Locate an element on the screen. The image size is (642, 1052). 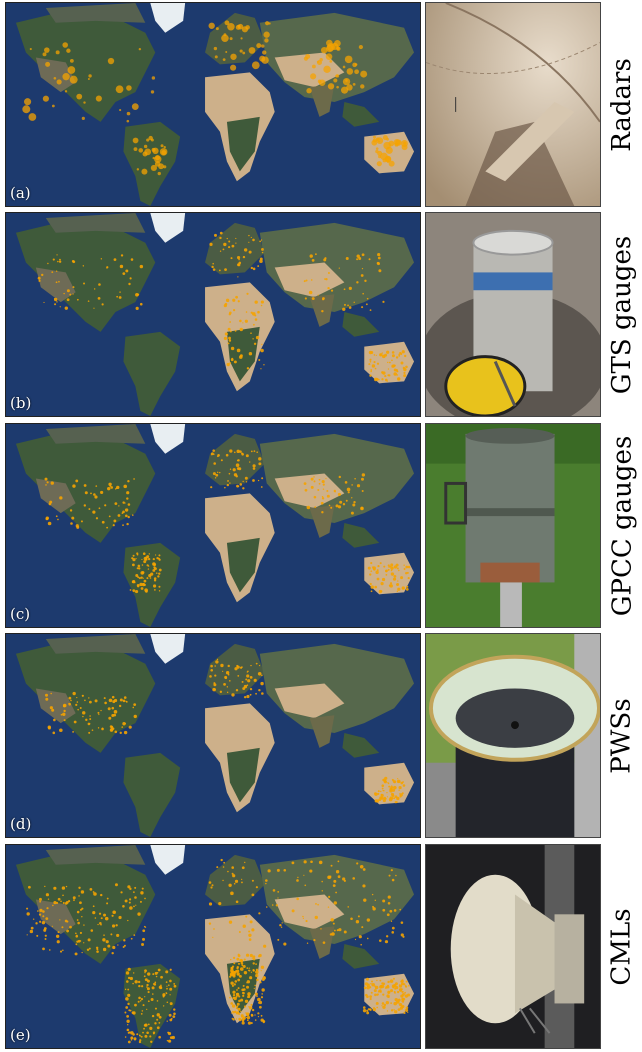
panel-label: (a) is located at coordinates (20, 193).